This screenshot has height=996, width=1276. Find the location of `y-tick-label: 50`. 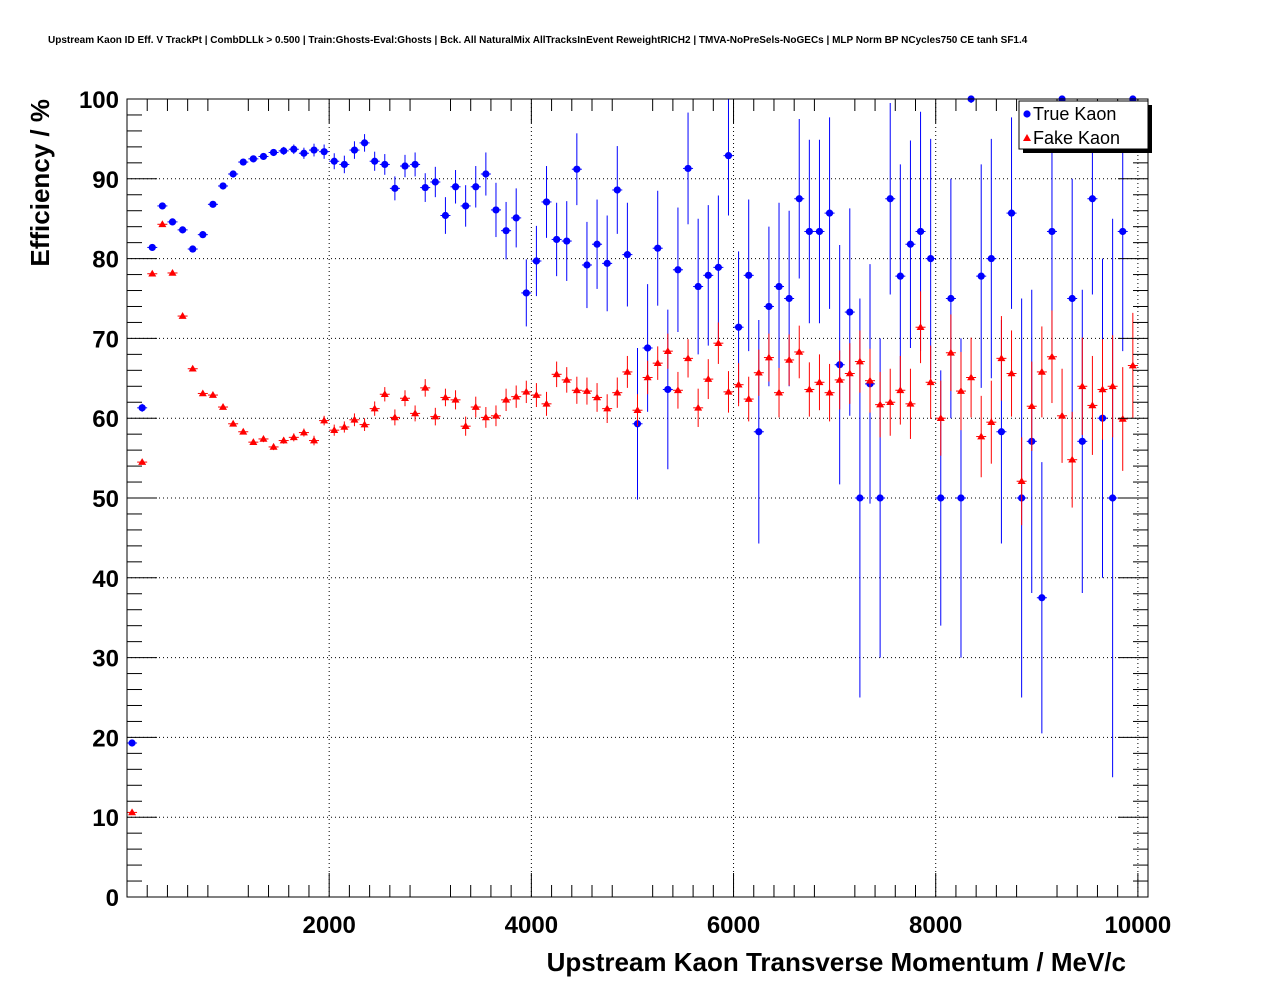

y-tick-label: 50 is located at coordinates (105, 499).